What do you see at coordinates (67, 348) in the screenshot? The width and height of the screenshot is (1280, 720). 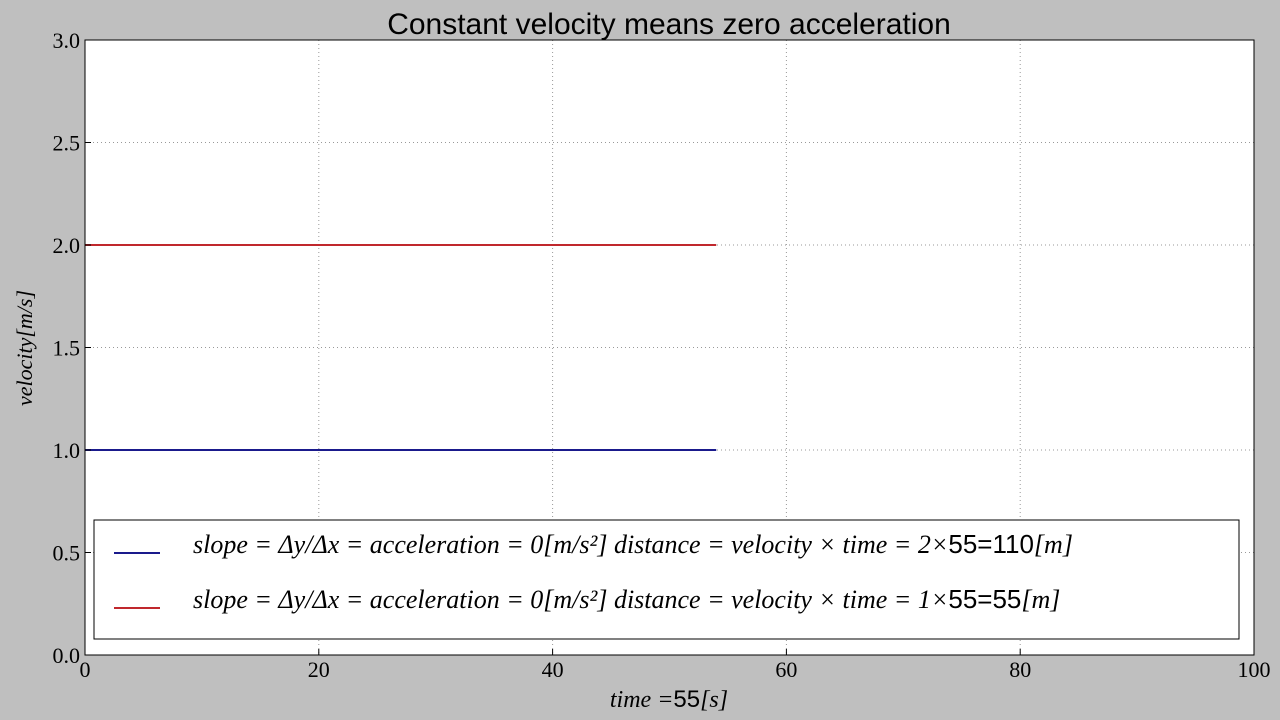 I see `y-tick-label: 1.5` at bounding box center [67, 348].